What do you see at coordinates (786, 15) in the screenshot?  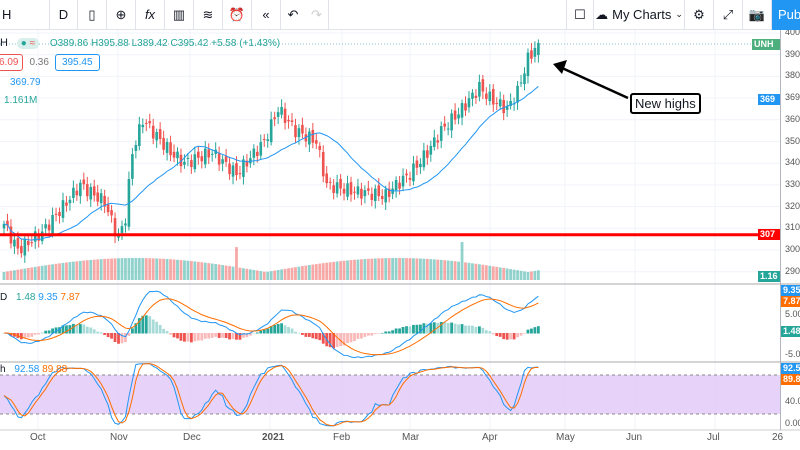 I see `publish-button: Publi` at bounding box center [786, 15].